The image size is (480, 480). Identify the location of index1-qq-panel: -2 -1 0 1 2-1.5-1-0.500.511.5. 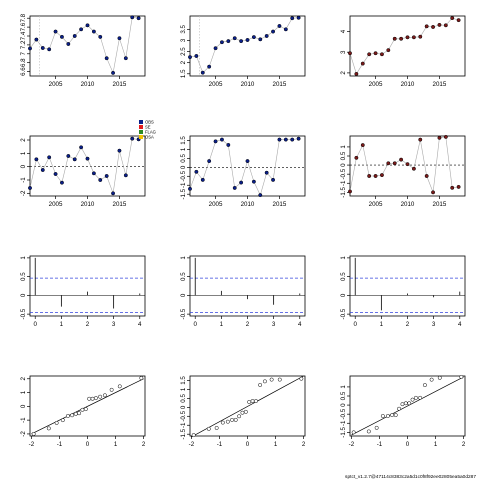
(243, 411).